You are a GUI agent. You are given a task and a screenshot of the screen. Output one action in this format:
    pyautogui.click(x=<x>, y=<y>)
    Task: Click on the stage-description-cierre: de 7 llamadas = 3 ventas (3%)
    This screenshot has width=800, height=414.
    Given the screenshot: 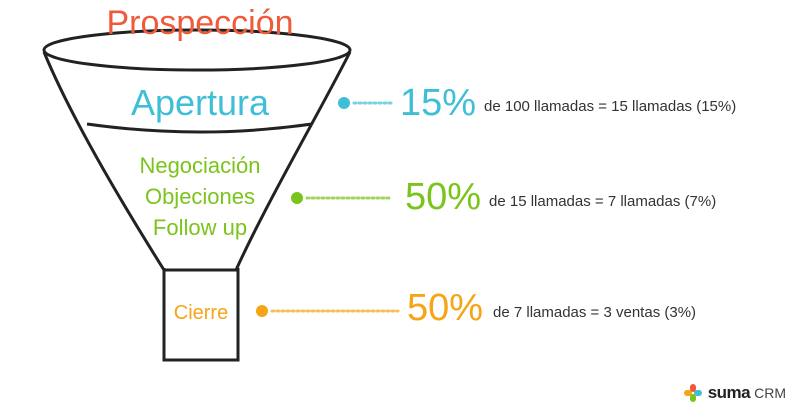 What is the action you would take?
    pyautogui.click(x=595, y=312)
    